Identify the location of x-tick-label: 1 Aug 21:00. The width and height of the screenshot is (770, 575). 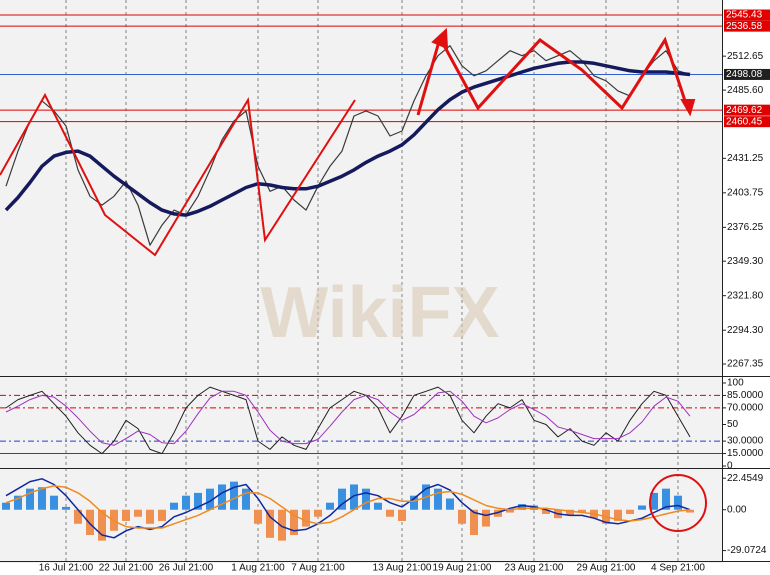
(258, 568).